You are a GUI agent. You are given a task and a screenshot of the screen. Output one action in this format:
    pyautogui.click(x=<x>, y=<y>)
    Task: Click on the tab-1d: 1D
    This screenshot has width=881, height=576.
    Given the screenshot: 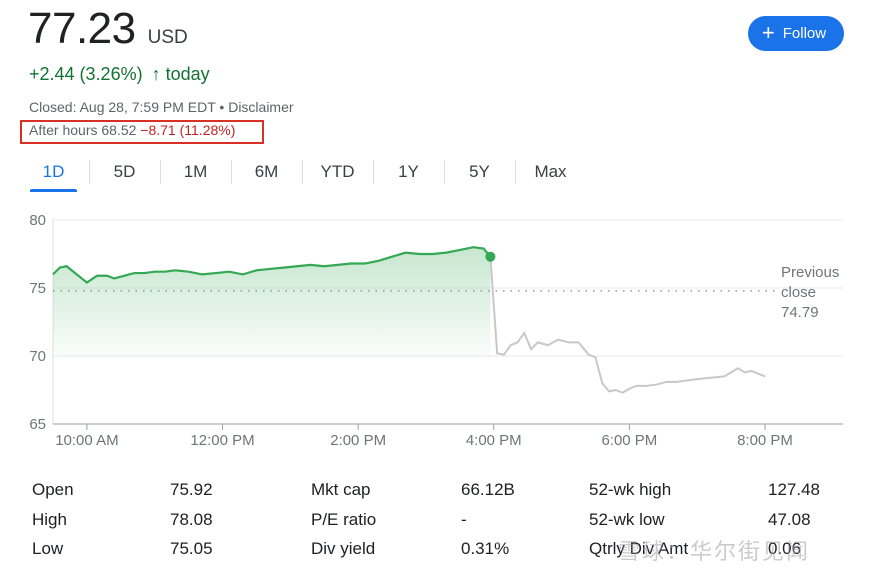 What is the action you would take?
    pyautogui.click(x=53, y=174)
    